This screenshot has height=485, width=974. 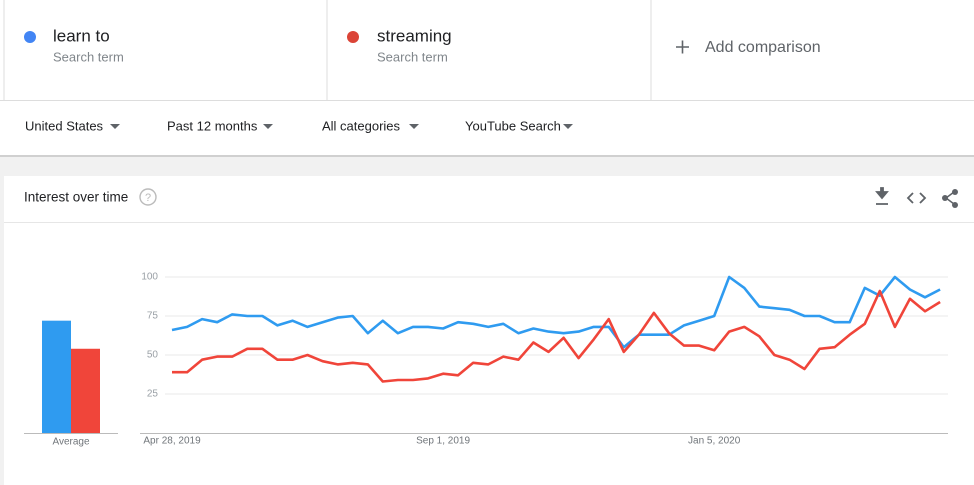 I want to click on filter: YouTube Search, so click(x=519, y=125).